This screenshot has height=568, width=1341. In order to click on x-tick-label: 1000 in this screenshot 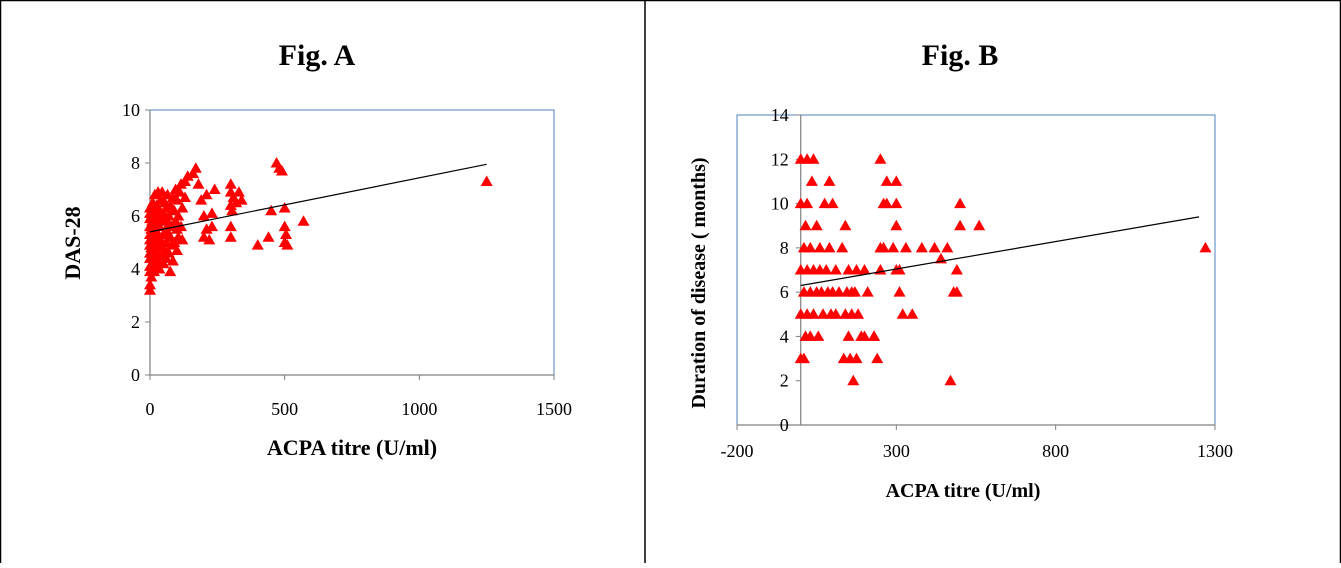, I will do `click(419, 409)`.